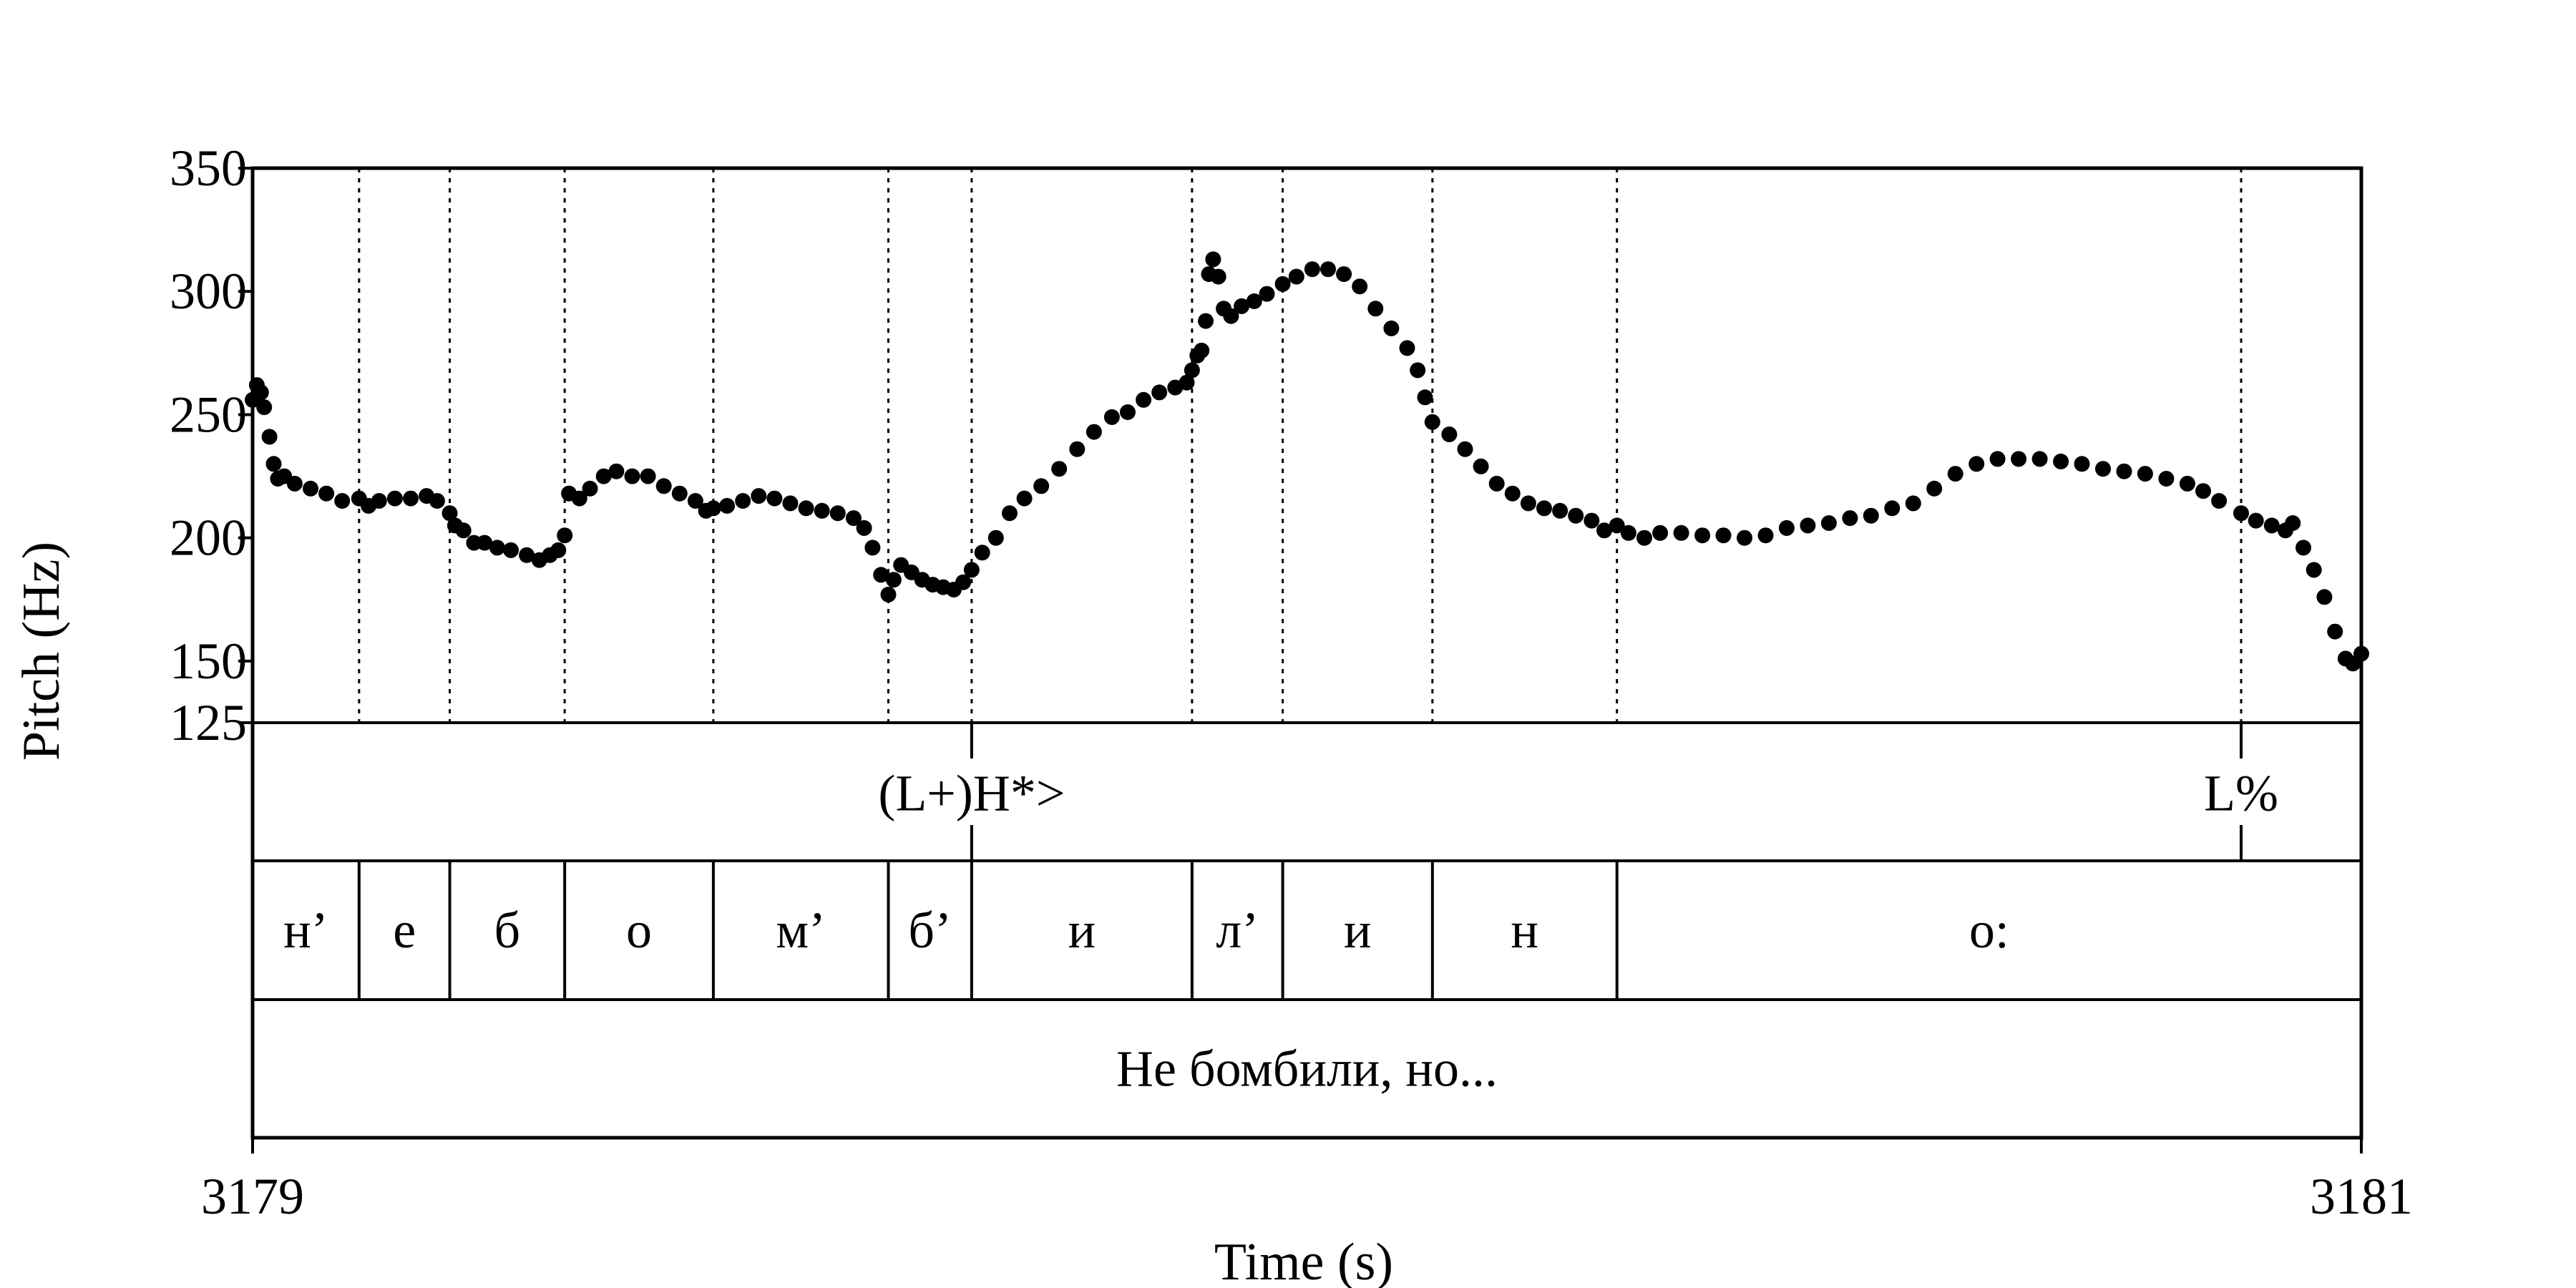 This screenshot has height=1288, width=2576. I want to click on y-tick-label: 350, so click(208, 168).